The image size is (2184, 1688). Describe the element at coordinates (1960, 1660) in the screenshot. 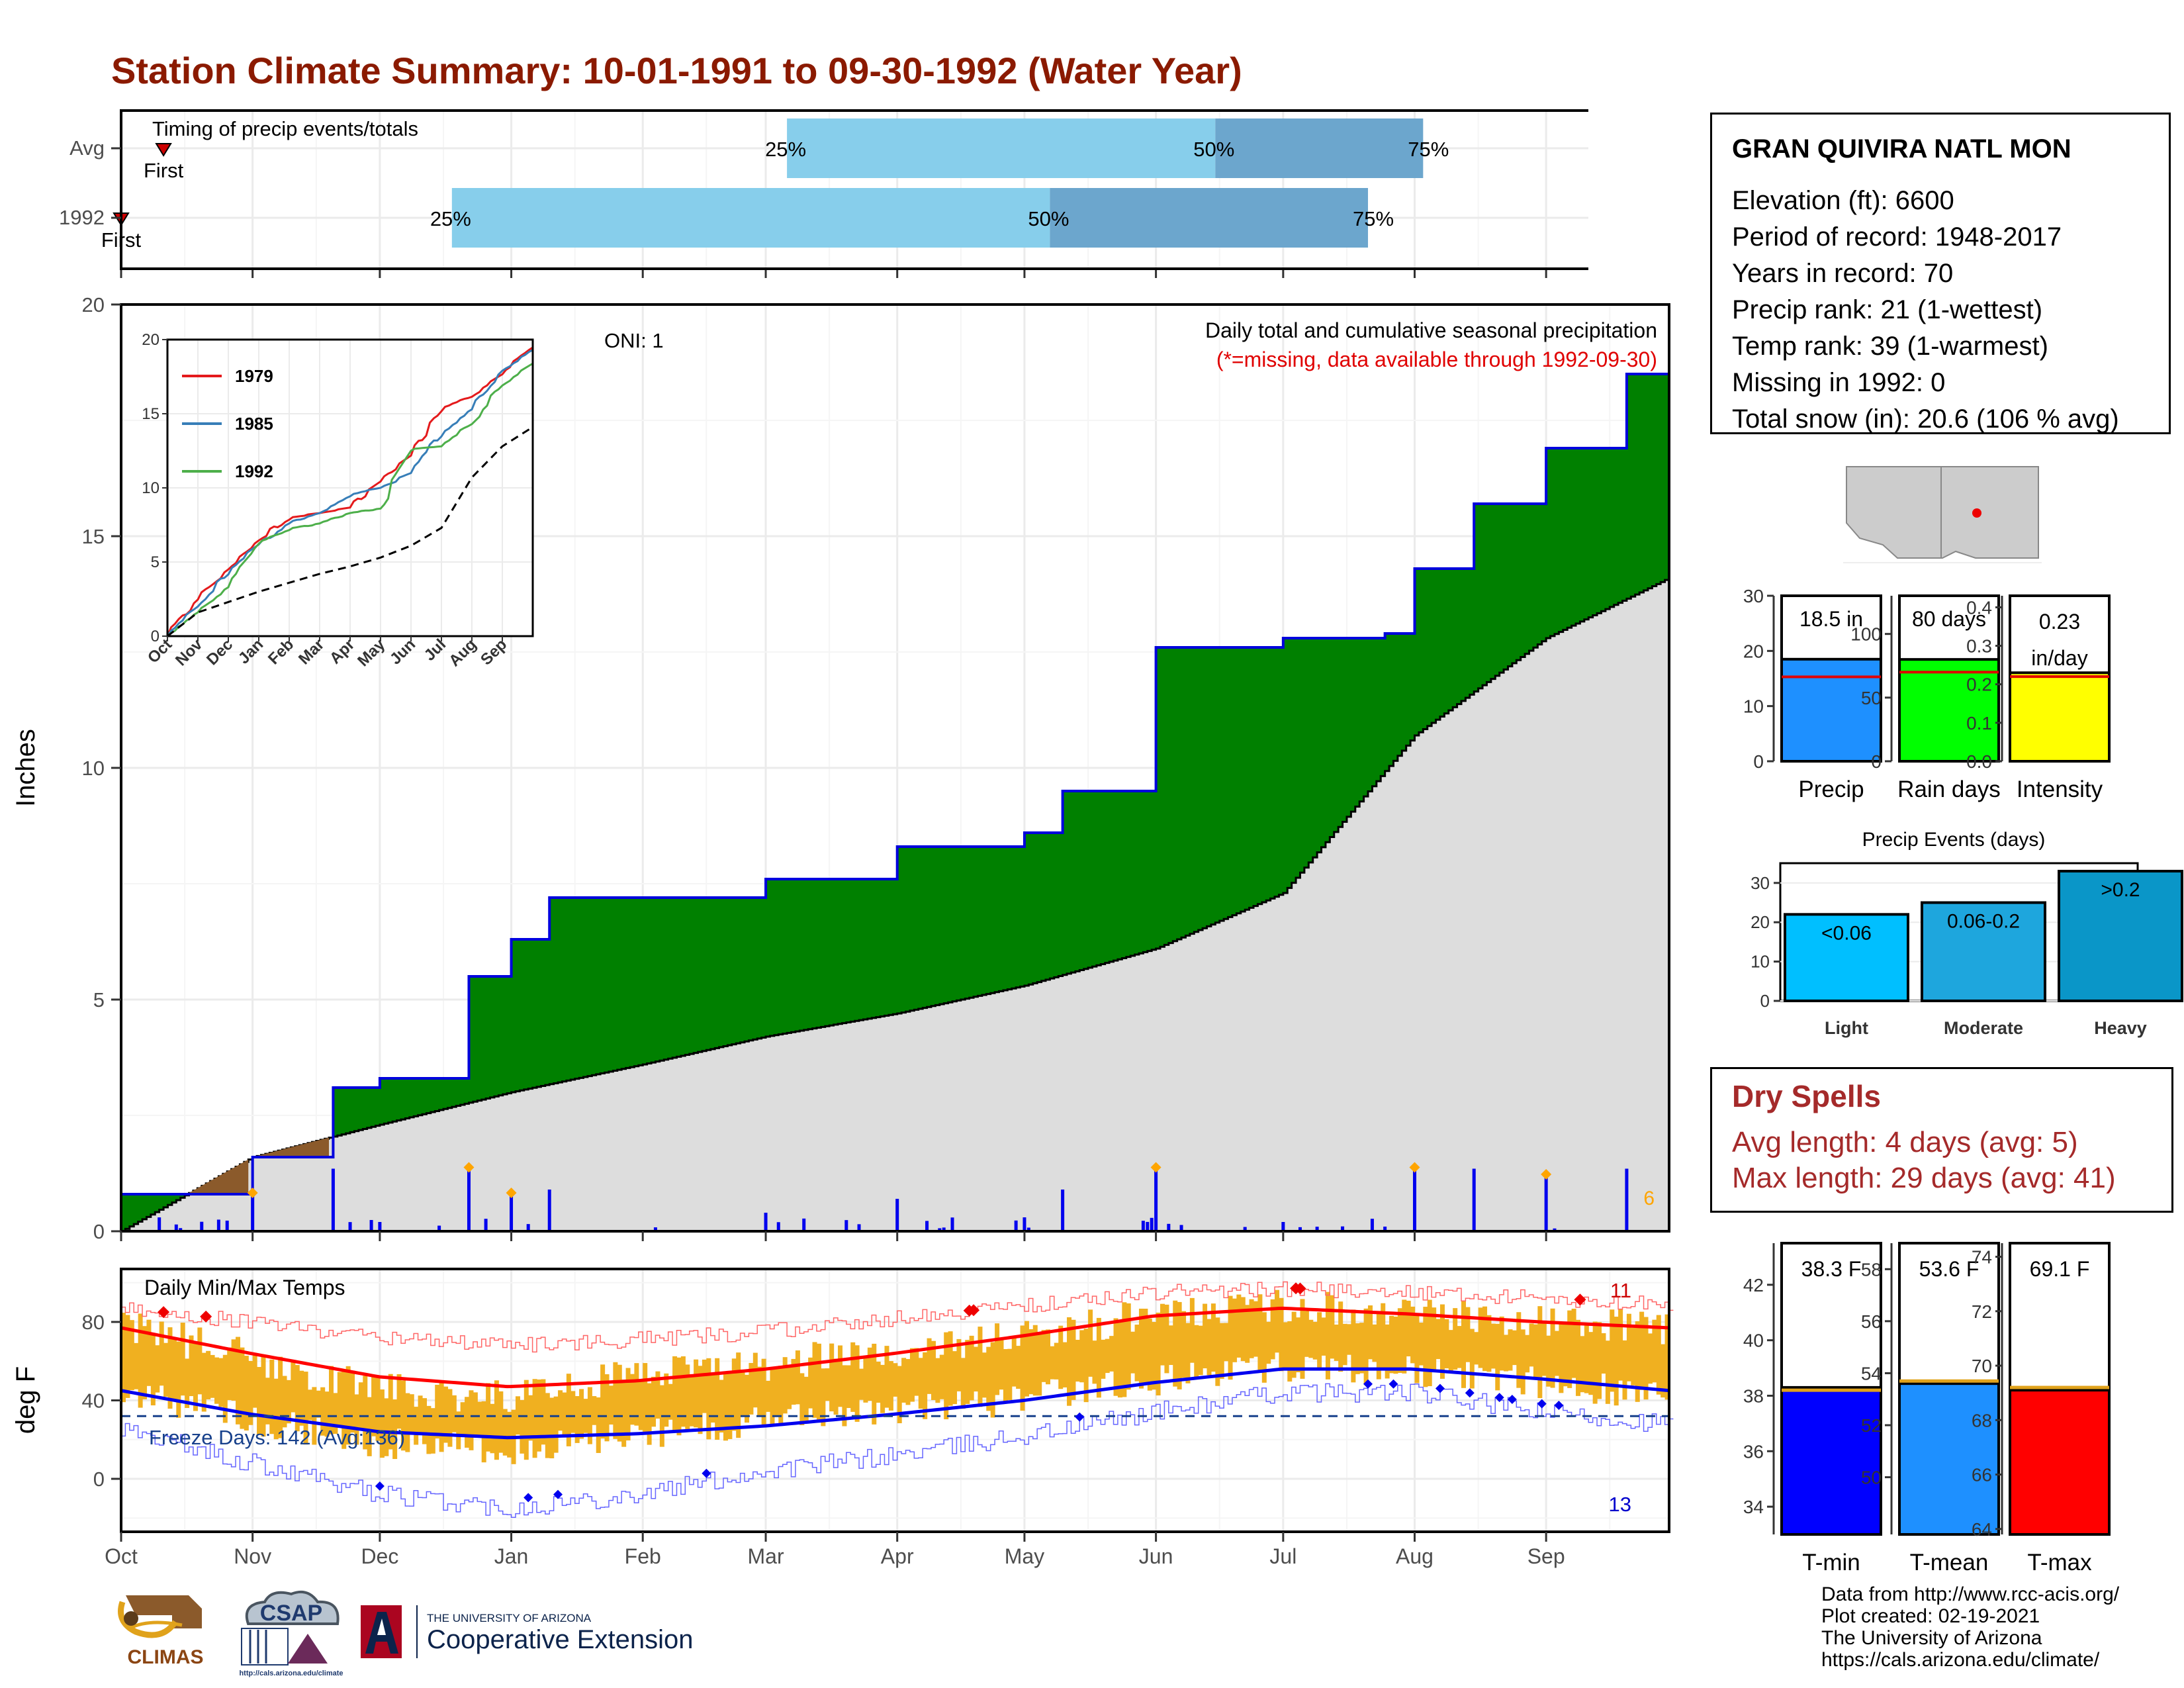

I see `credits-line-4: https://cals.arizona.edu/climate/` at that location.